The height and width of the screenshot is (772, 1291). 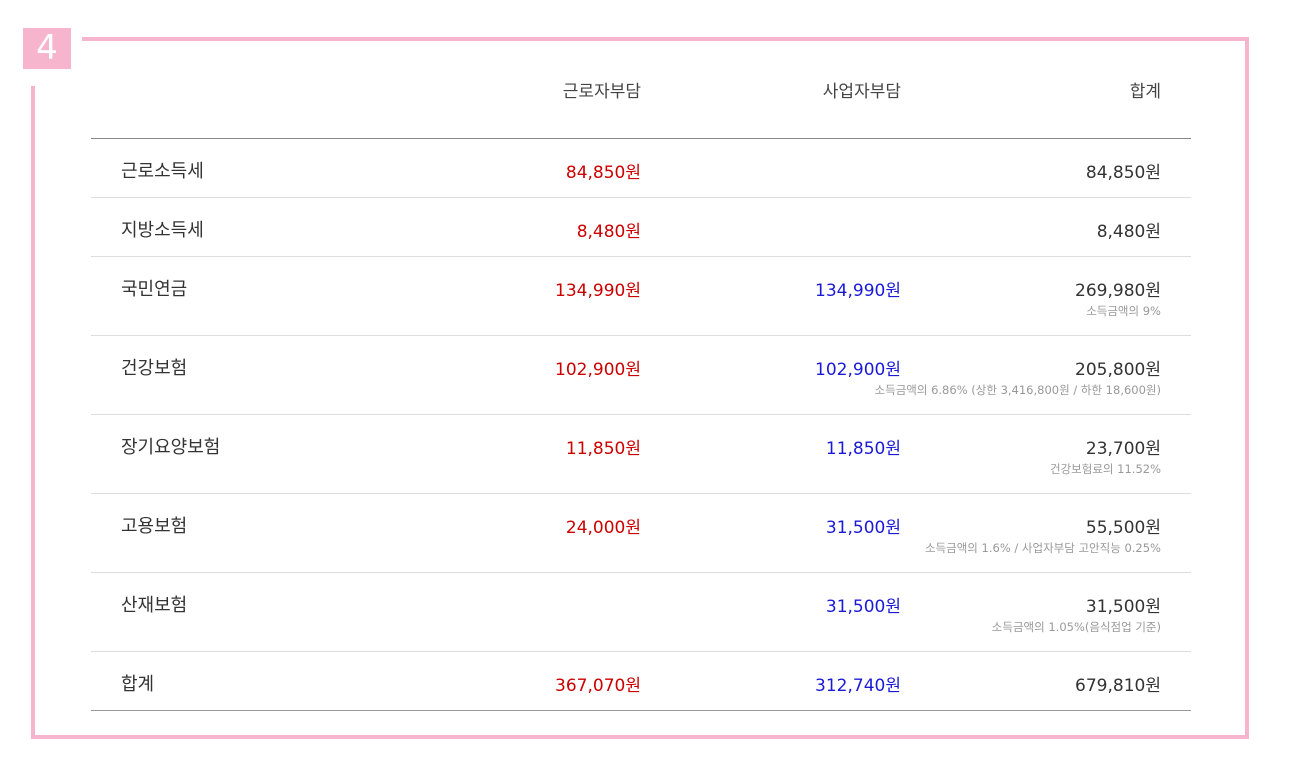 What do you see at coordinates (1123, 311) in the screenshot?
I see `rate-note: 소득금액의 9%` at bounding box center [1123, 311].